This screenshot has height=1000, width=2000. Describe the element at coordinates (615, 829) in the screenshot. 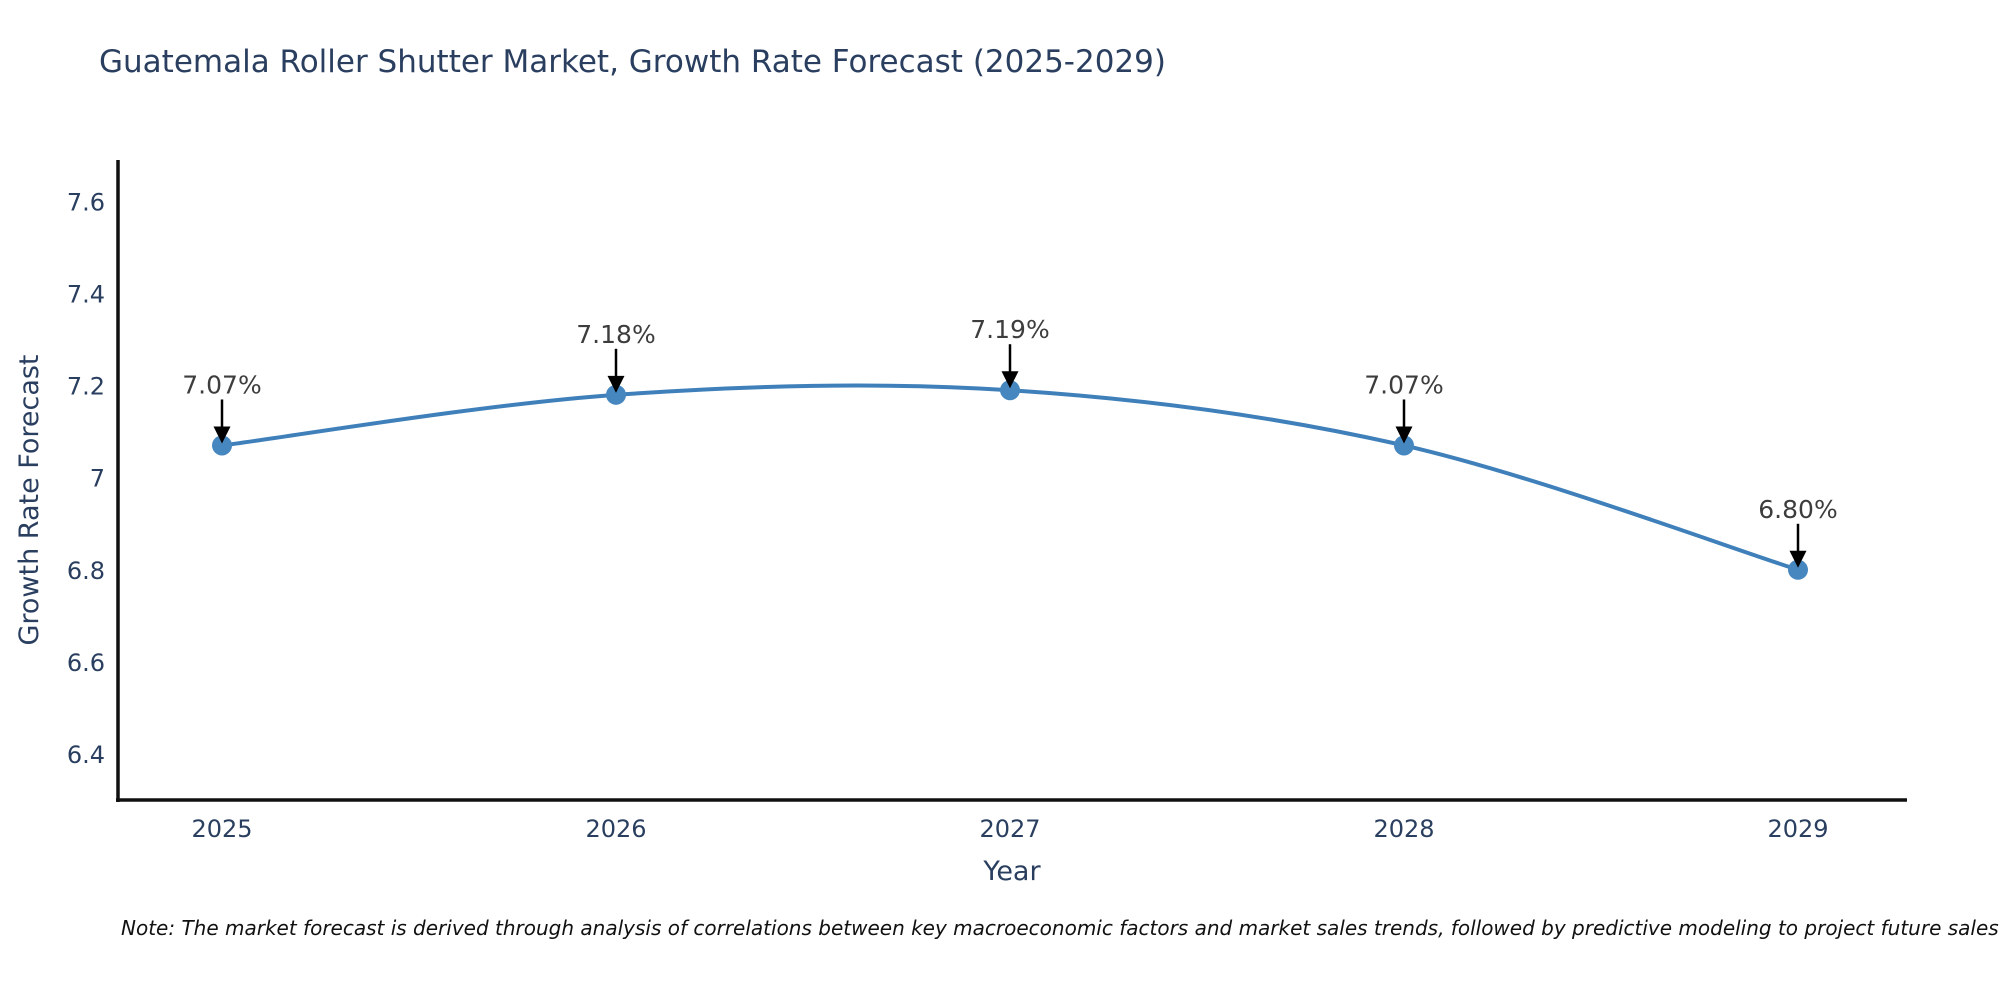

I see `x-tick-label: 2026` at that location.